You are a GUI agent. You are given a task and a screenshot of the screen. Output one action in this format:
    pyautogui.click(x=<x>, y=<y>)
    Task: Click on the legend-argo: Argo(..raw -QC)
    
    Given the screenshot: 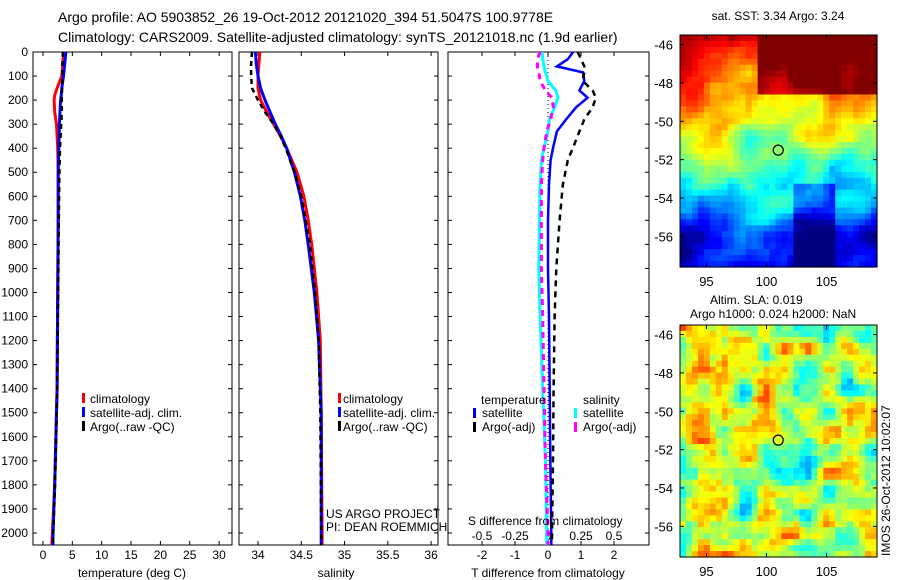 What is the action you would take?
    pyautogui.click(x=385, y=427)
    